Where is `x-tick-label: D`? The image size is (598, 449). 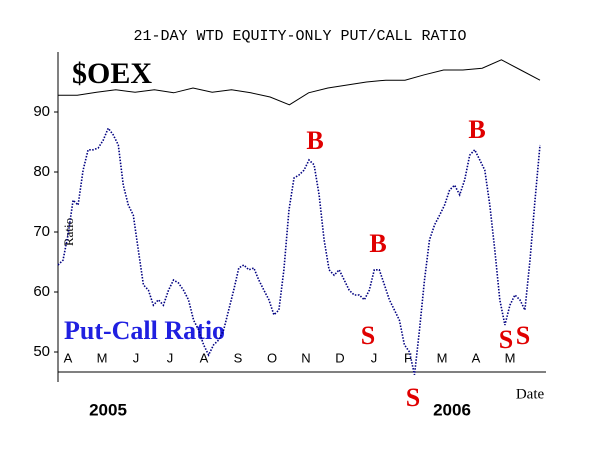 x-tick-label: D is located at coordinates (339, 357).